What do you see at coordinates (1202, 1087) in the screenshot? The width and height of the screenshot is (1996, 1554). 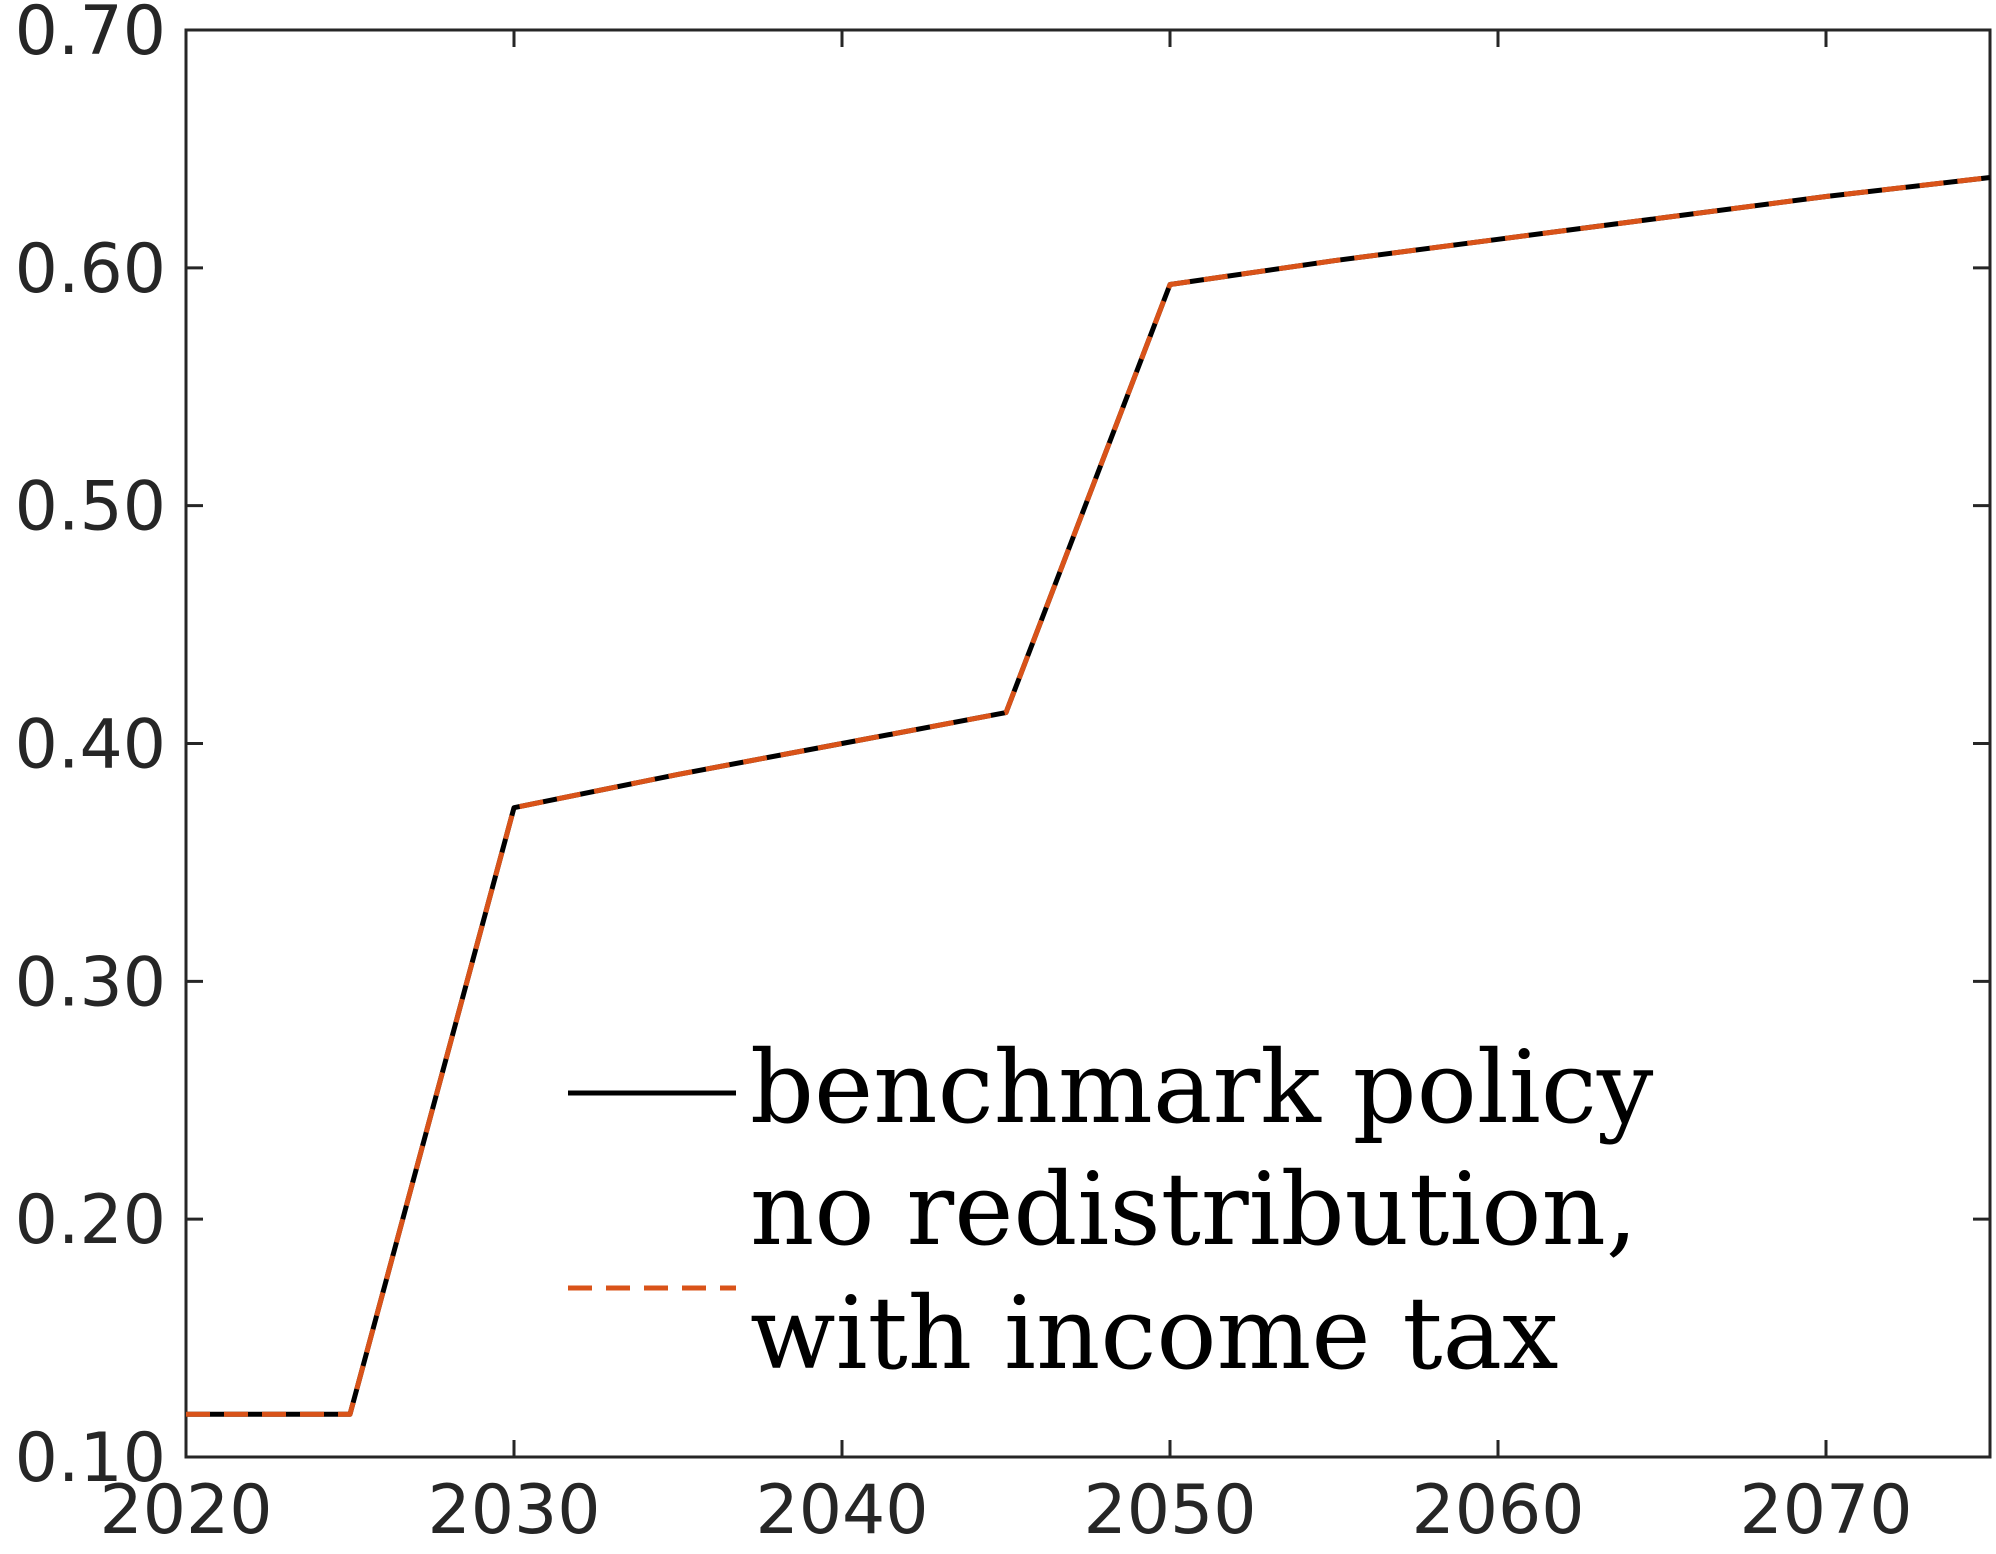 I see `legend-label-0: benchmark policy` at bounding box center [1202, 1087].